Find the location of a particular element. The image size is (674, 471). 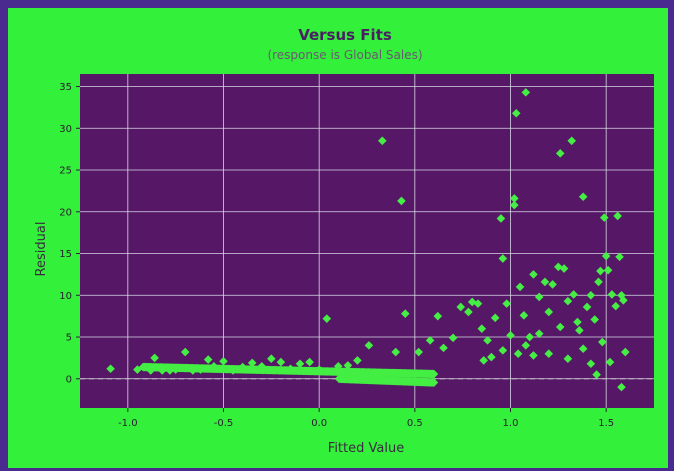

x-tick-label: 1.0 is located at coordinates (511, 423).